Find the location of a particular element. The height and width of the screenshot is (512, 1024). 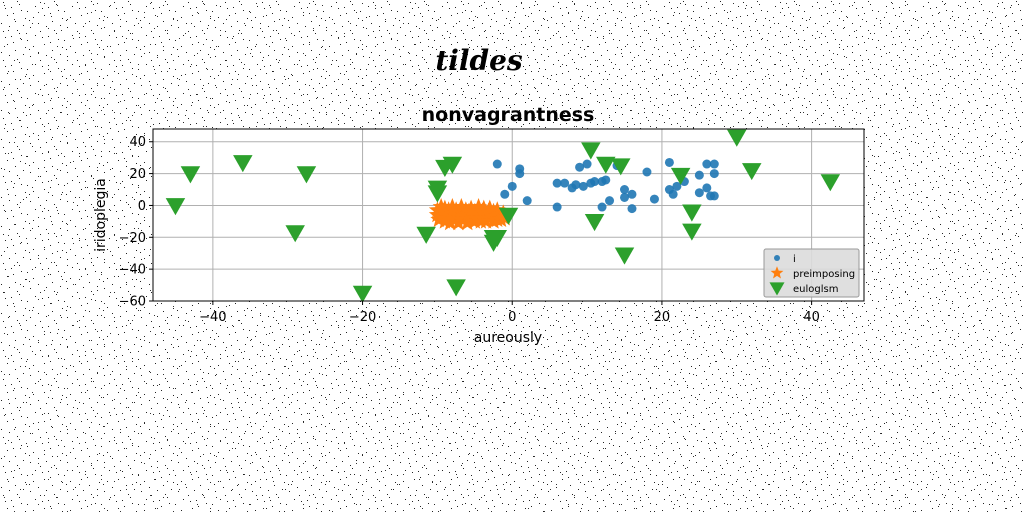

y-tick-label: −20 is located at coordinates (132, 238).